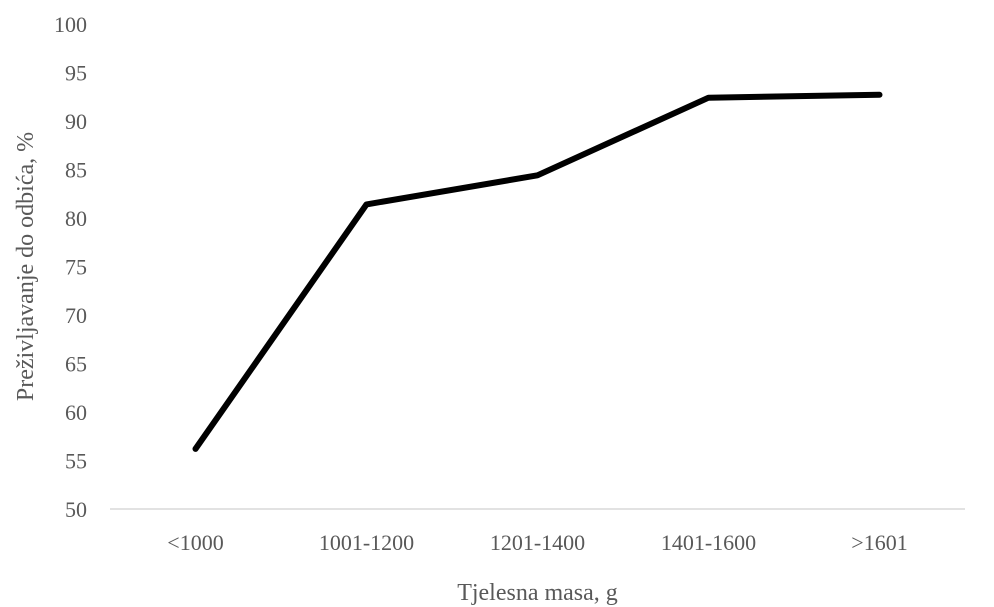  What do you see at coordinates (76, 509) in the screenshot?
I see `y-tick-label: 50` at bounding box center [76, 509].